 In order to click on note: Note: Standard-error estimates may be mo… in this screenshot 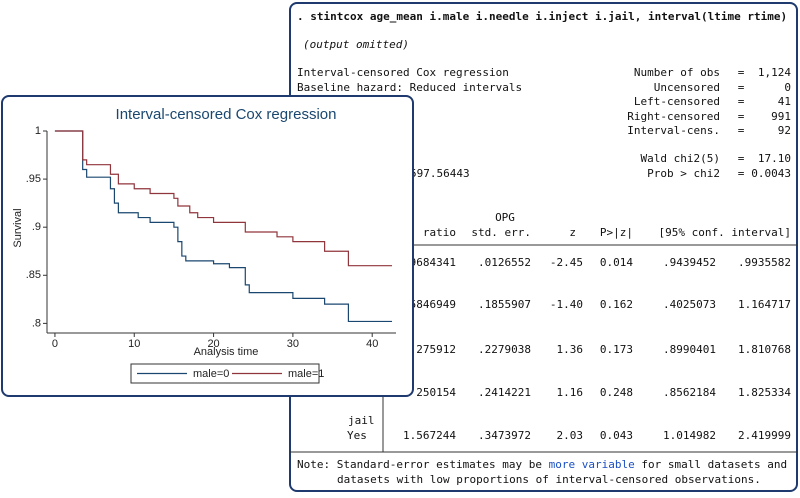, I will do `click(542, 464)`.